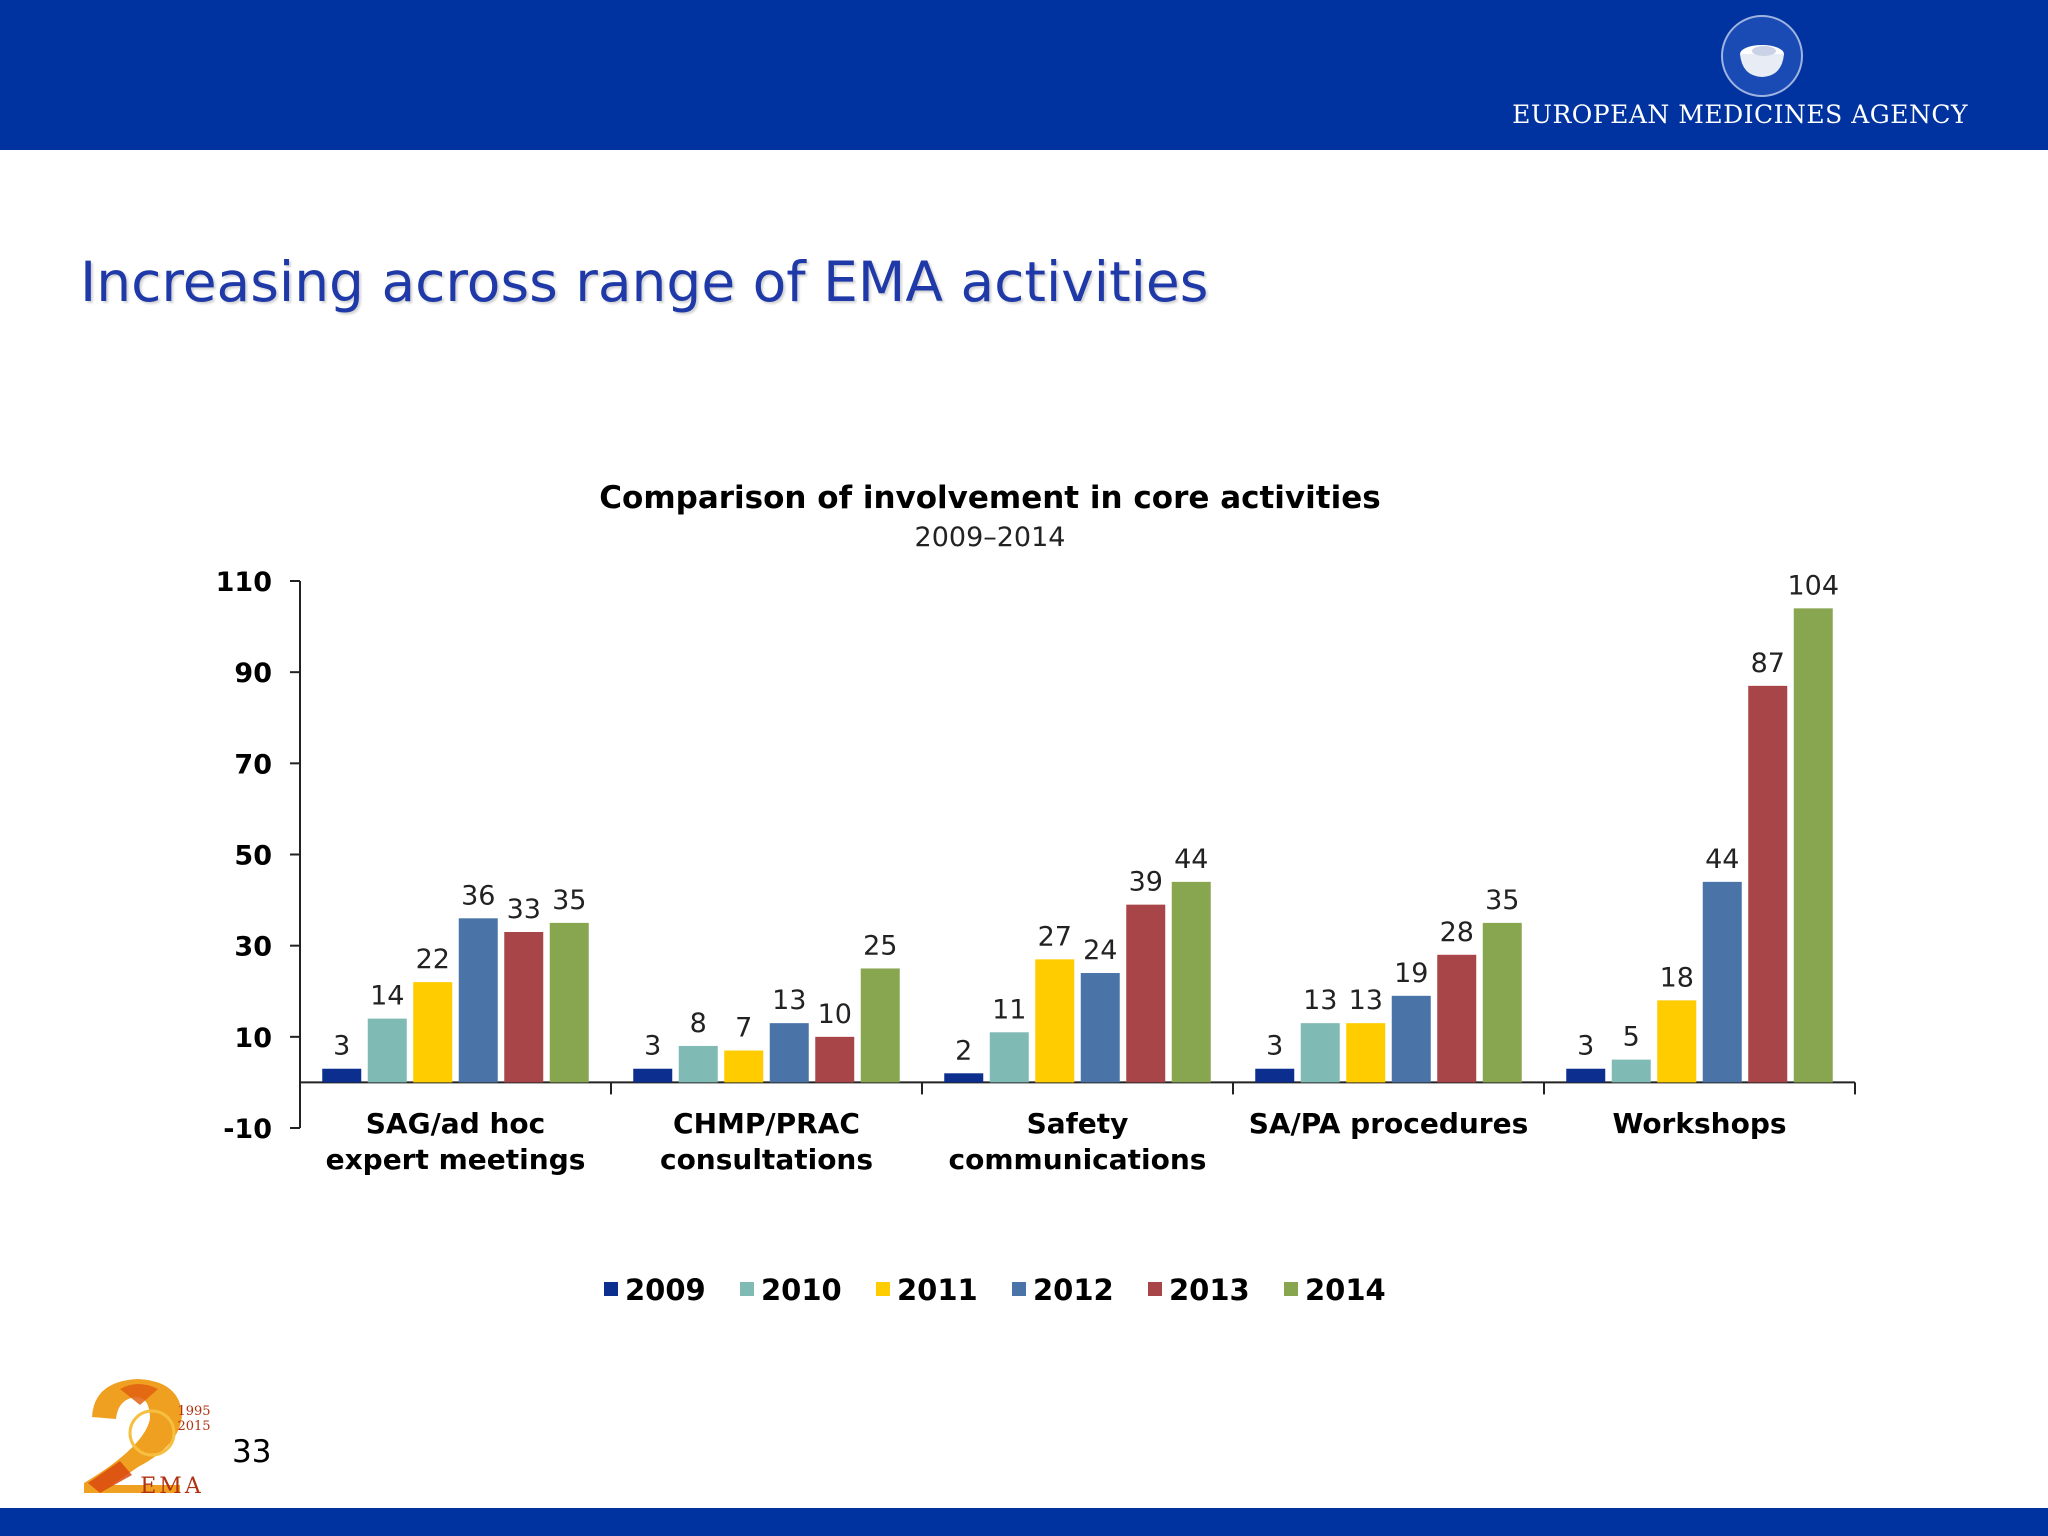  I want to click on data-label: 87, so click(1768, 663).